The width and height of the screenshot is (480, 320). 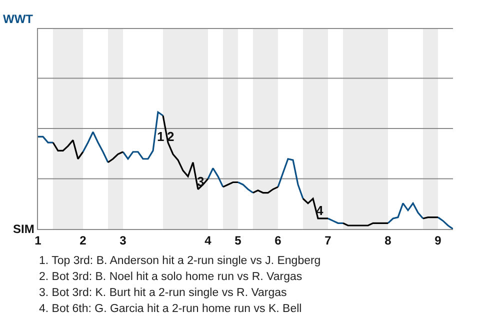 I want to click on annotation: 2, so click(x=170, y=136).